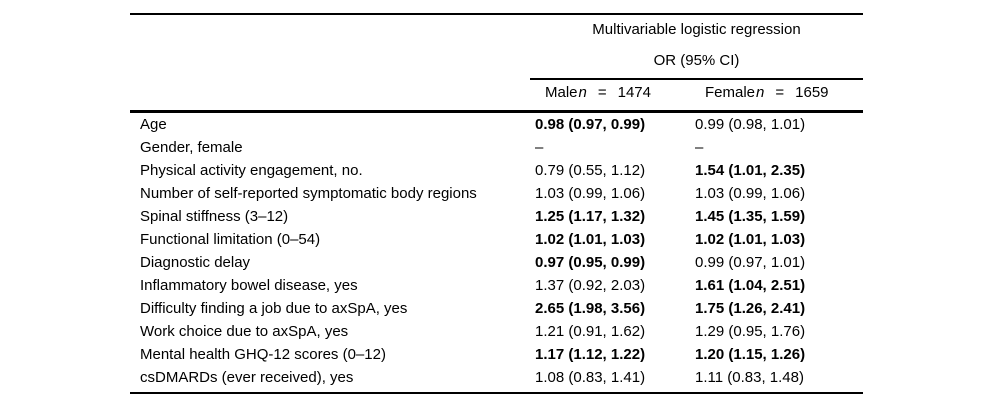  I want to click on female-n-symbol: n, so click(760, 92).